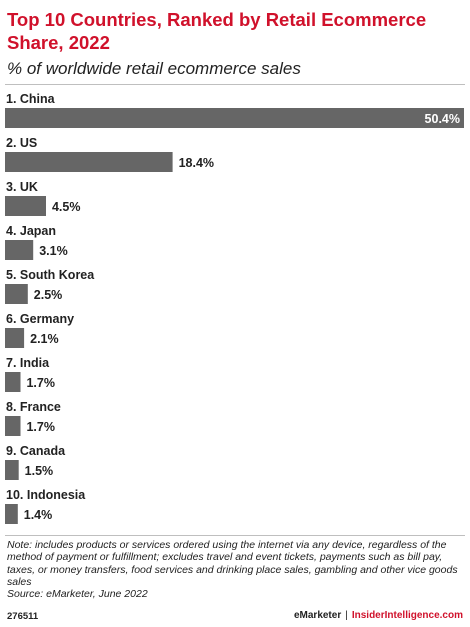  What do you see at coordinates (50, 275) in the screenshot?
I see `category-label: 5. South Korea` at bounding box center [50, 275].